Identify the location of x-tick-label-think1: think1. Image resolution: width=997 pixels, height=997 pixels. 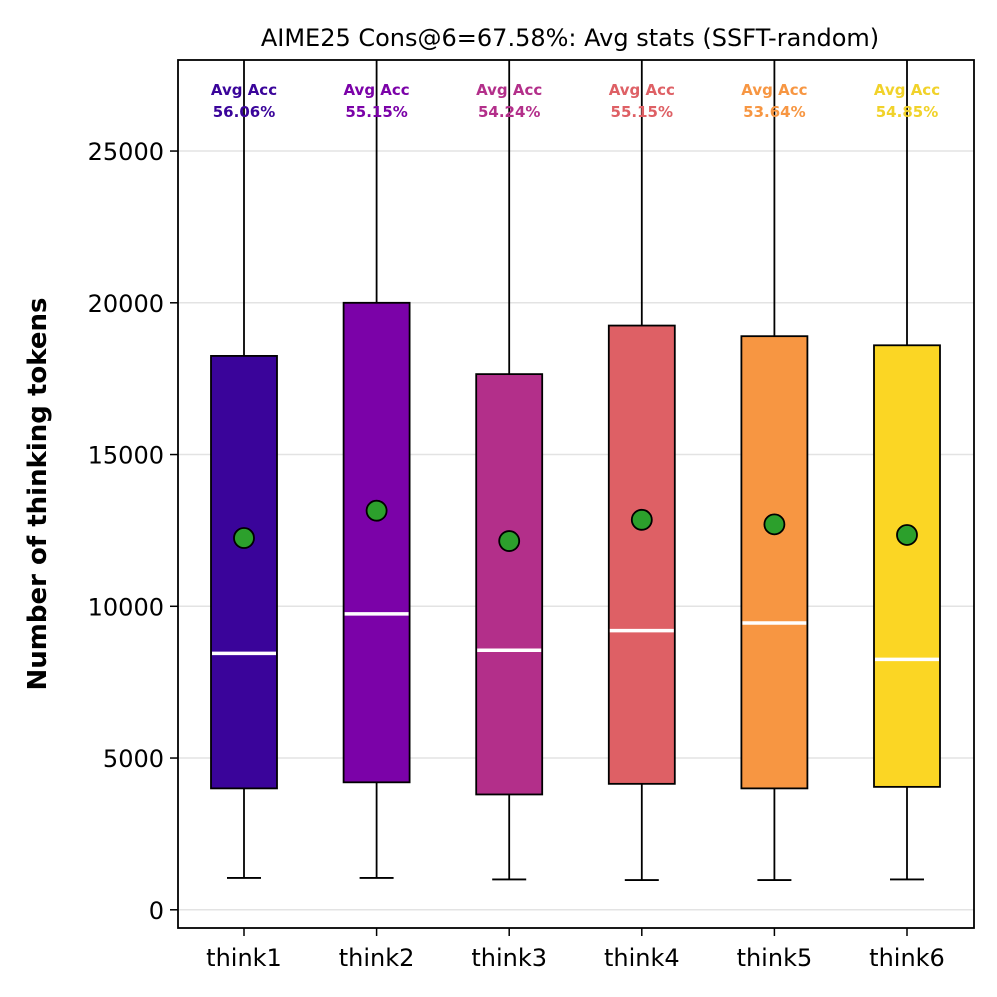
(244, 958).